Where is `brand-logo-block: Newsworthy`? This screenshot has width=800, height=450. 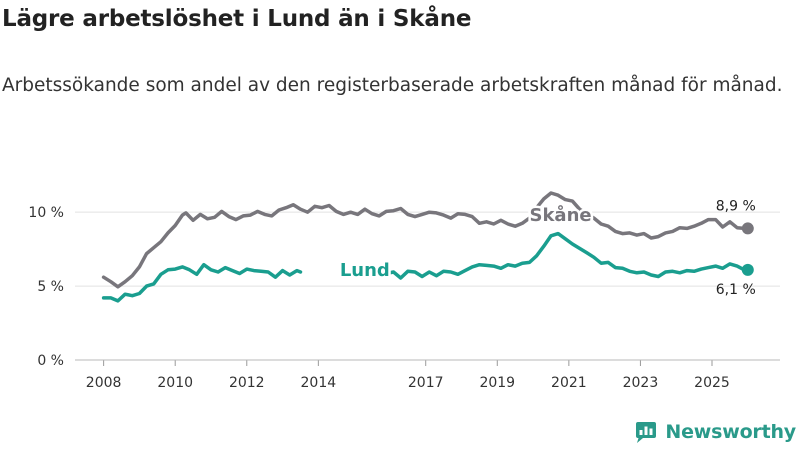
brand-logo-block: Newsworthy is located at coordinates (715, 432).